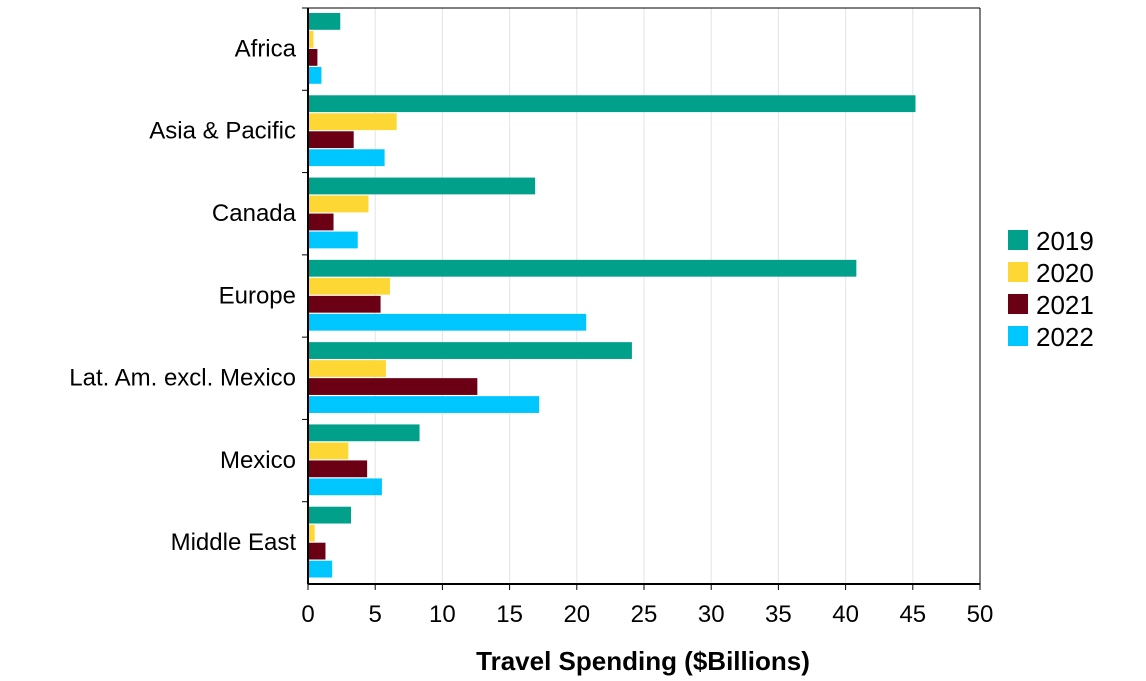  What do you see at coordinates (222, 131) in the screenshot?
I see `category-label: Asia & Pacific` at bounding box center [222, 131].